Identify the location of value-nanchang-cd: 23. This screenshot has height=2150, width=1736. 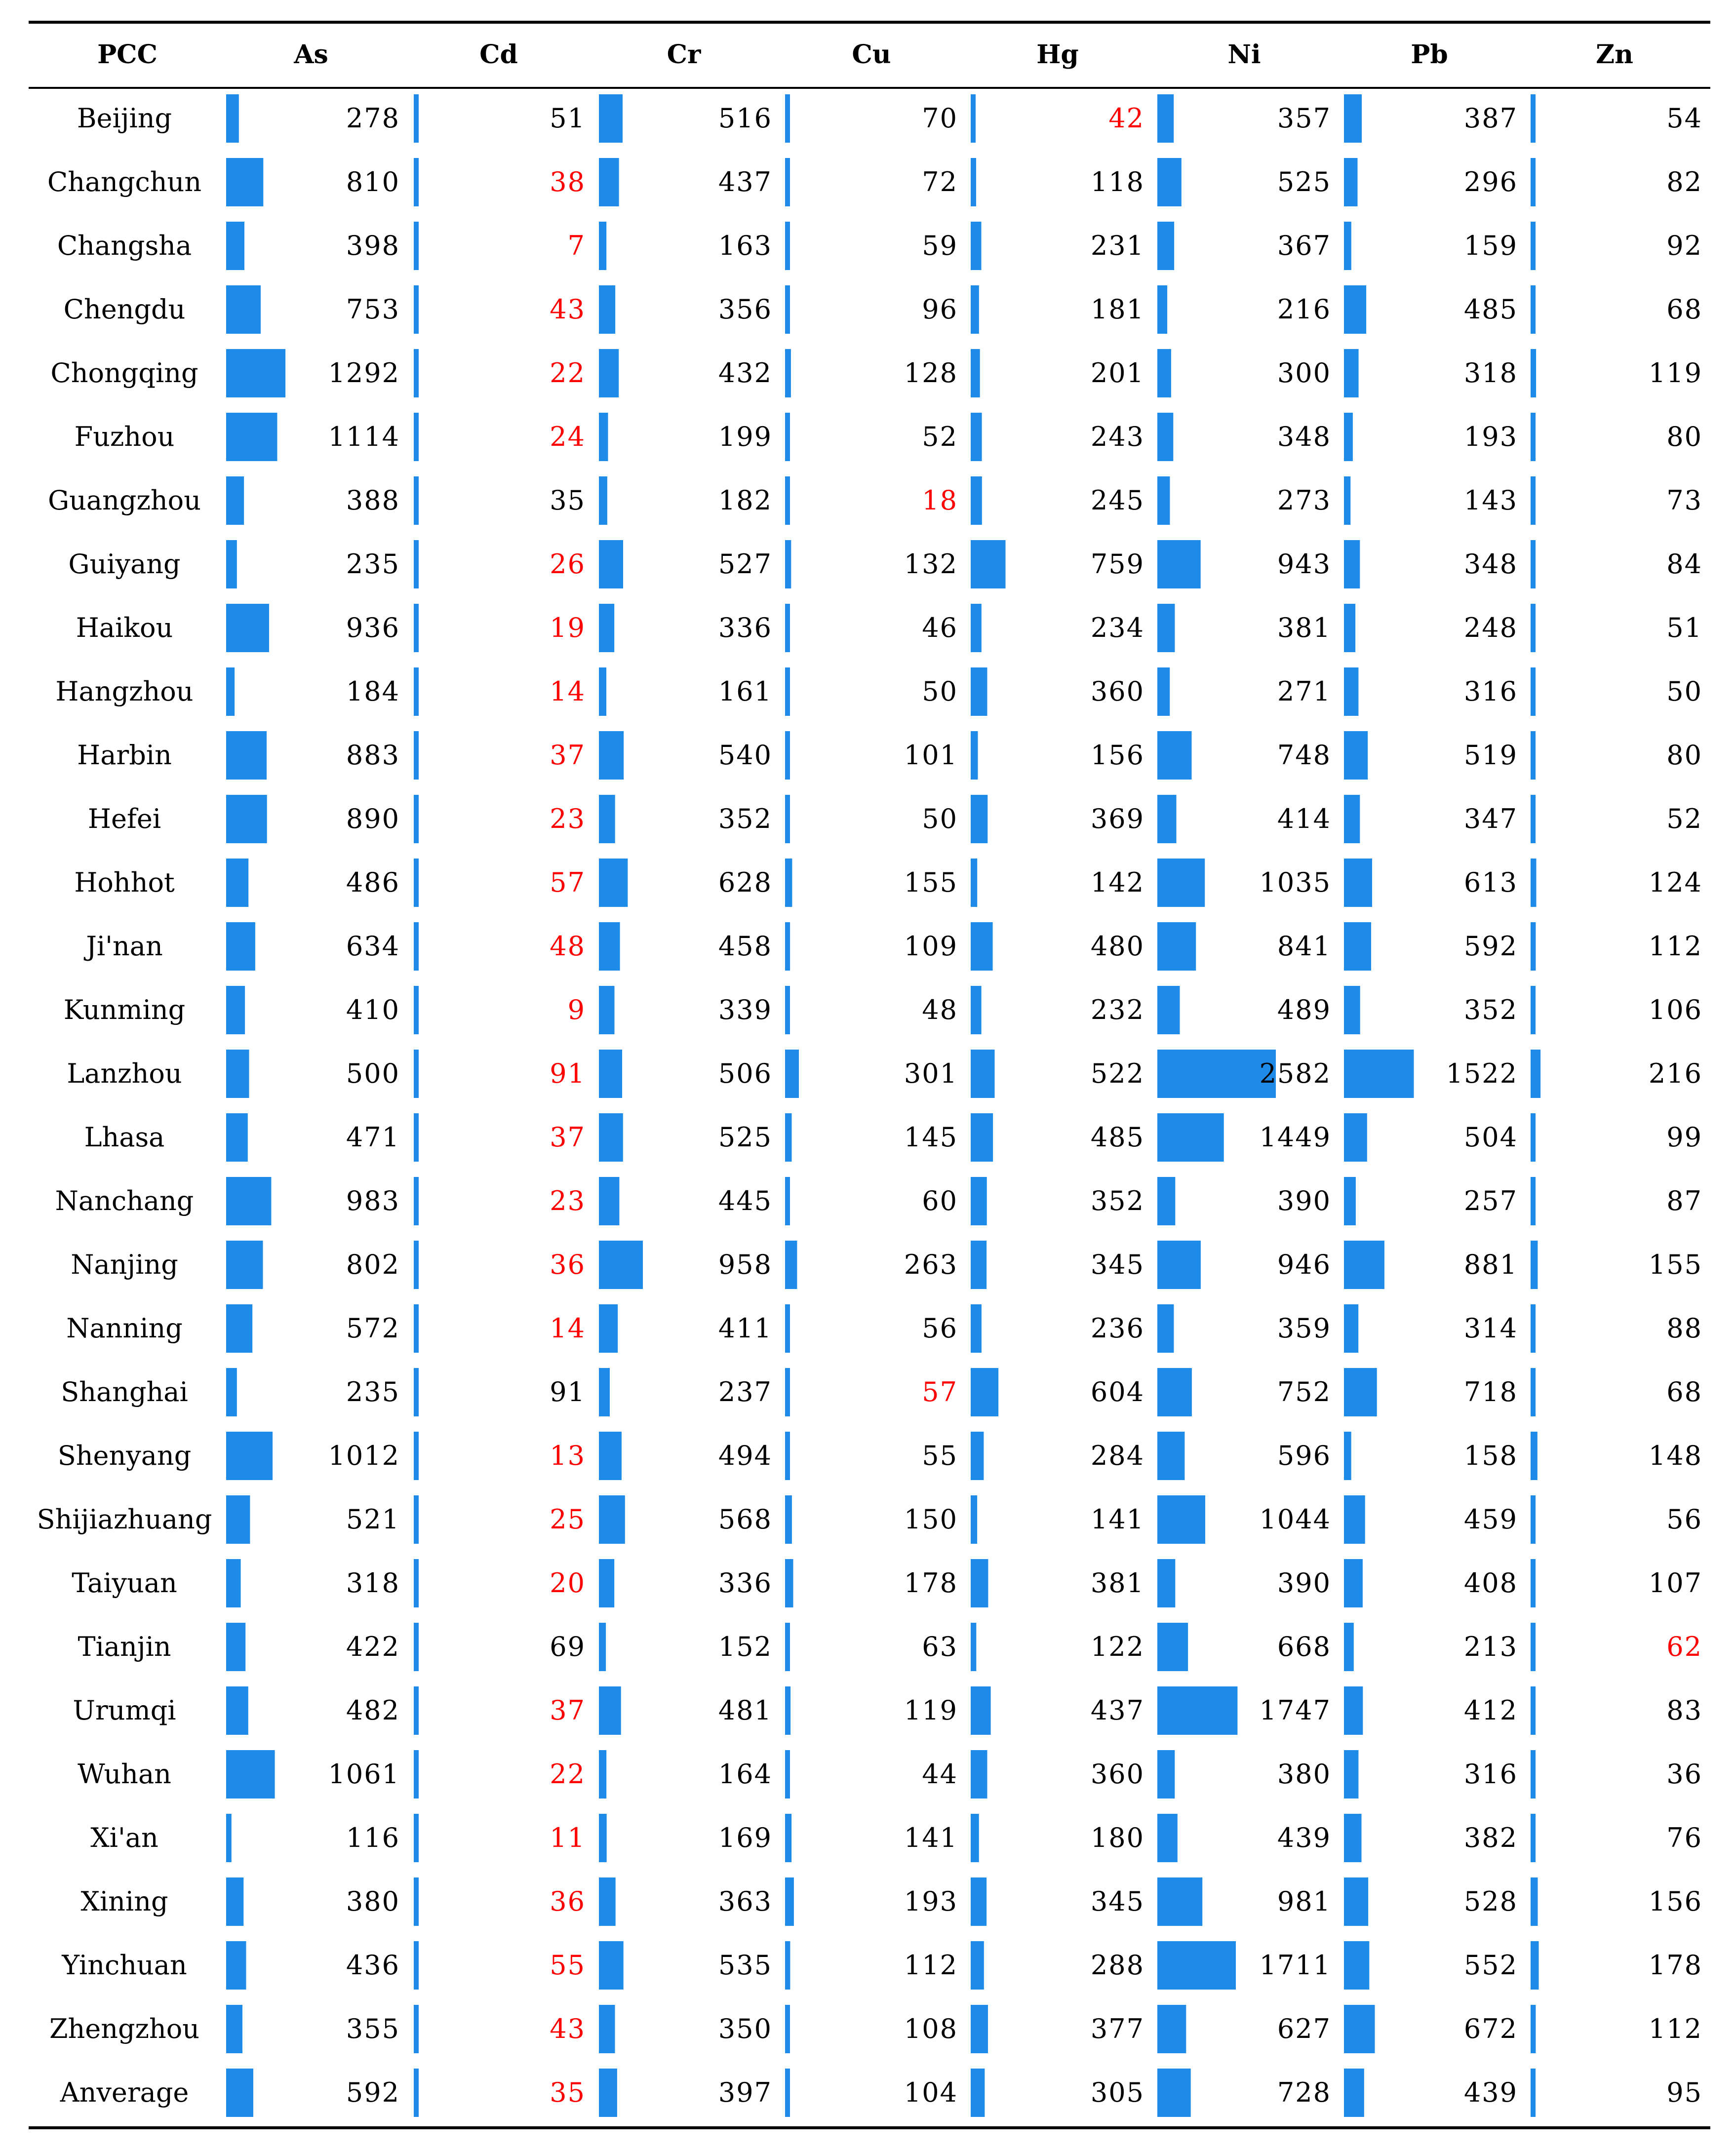
(568, 1200).